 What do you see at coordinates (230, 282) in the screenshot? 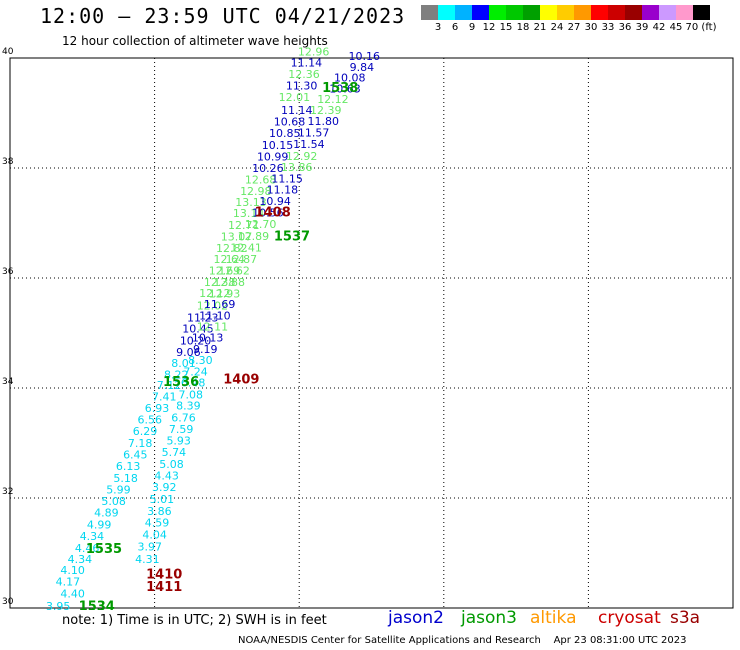
I see `wave-height-label: 12.88` at bounding box center [230, 282].